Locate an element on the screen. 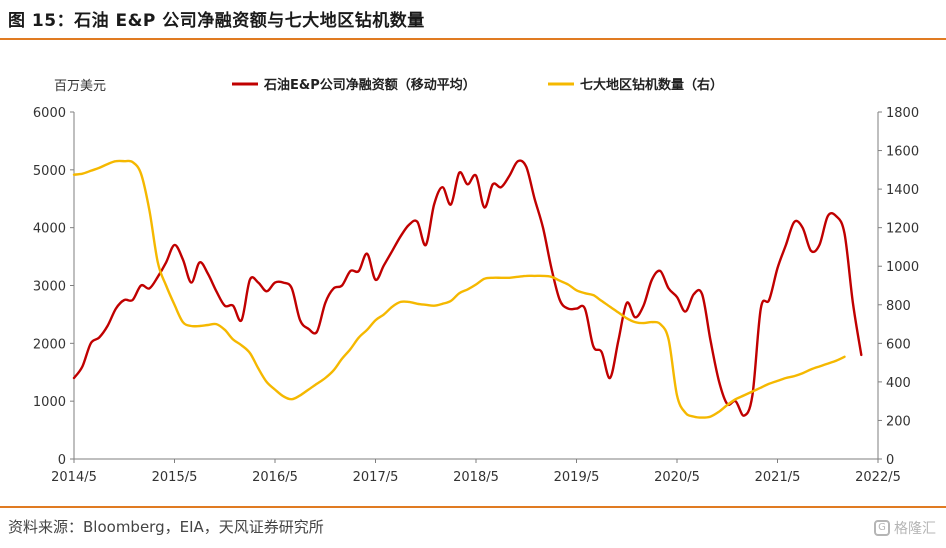 The width and height of the screenshot is (946, 548). figure-title: 图 15：石油 E&P 公司净融资额与七大地区钻机数量 is located at coordinates (216, 21).